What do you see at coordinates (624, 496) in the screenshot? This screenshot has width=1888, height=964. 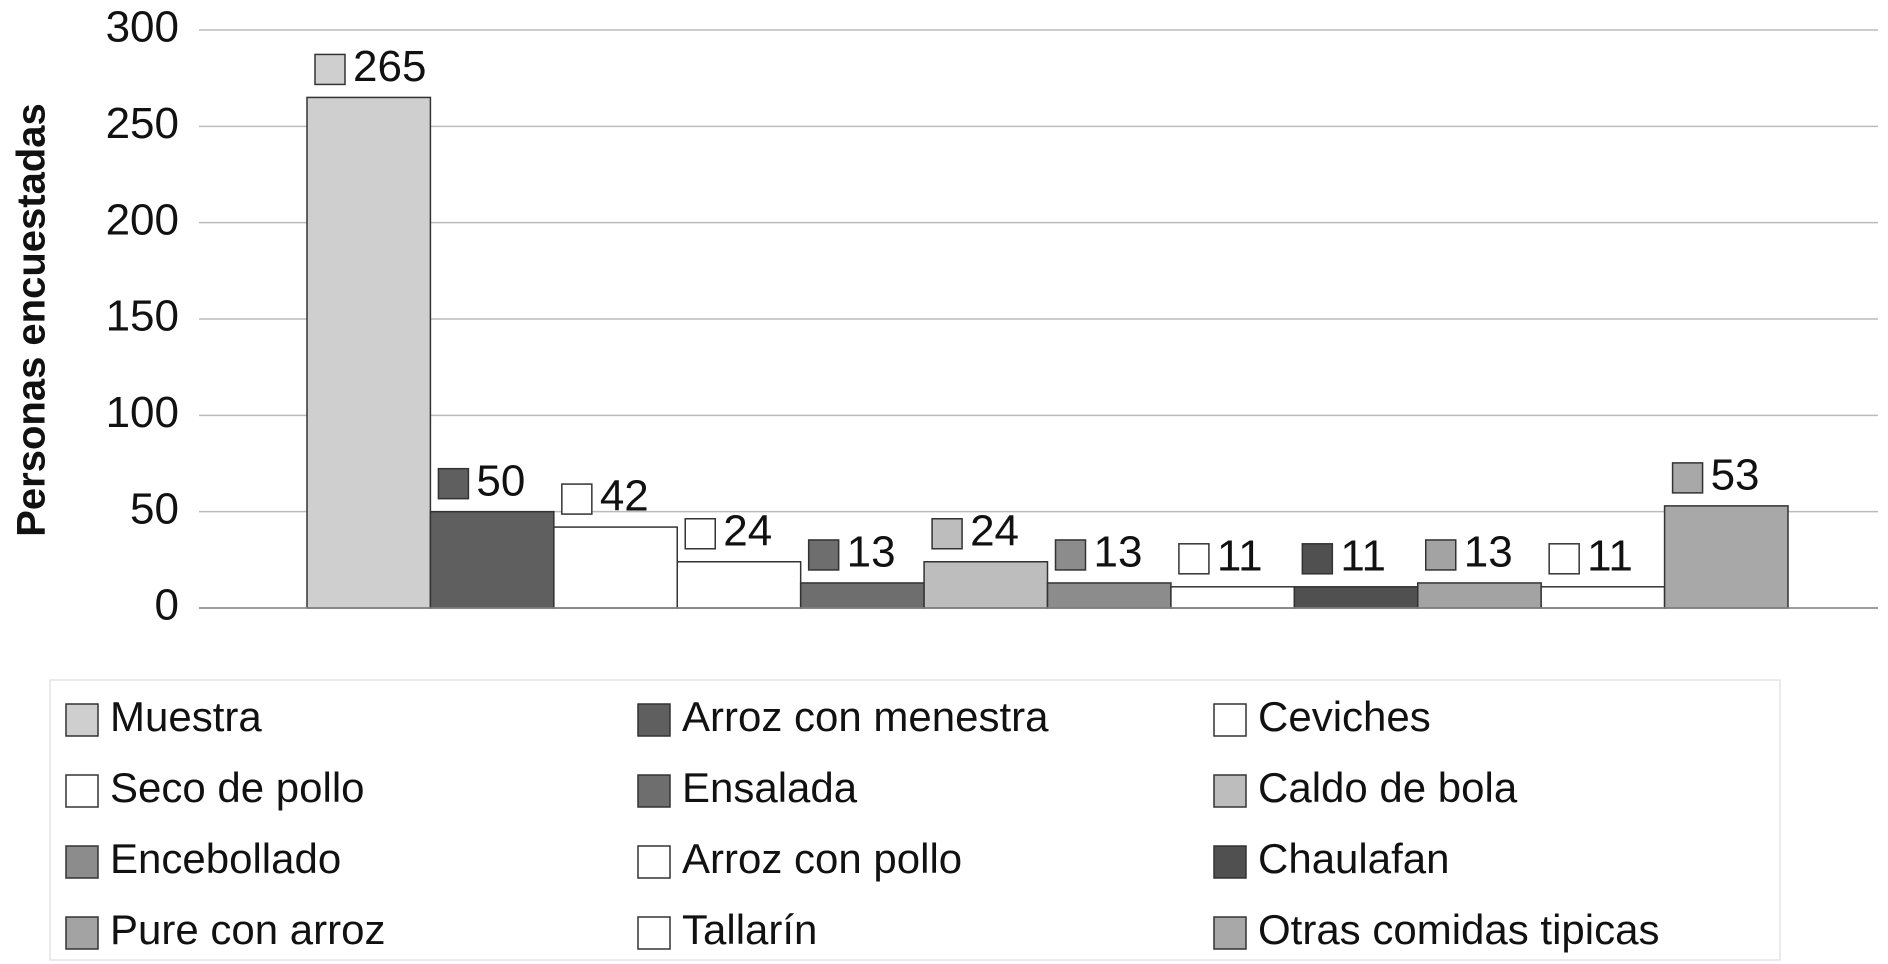 I see `value-label: 42` at bounding box center [624, 496].